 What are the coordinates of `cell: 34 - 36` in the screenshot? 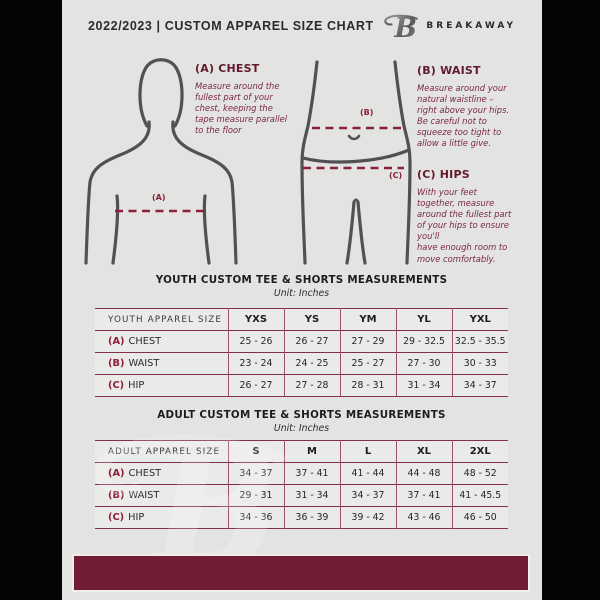 It's located at (255, 517).